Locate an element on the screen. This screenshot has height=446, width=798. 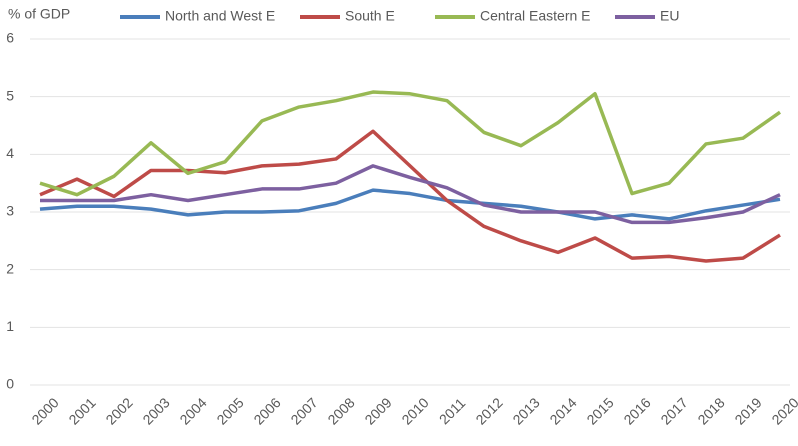
x-tick-label: 2018 is located at coordinates (710, 410).